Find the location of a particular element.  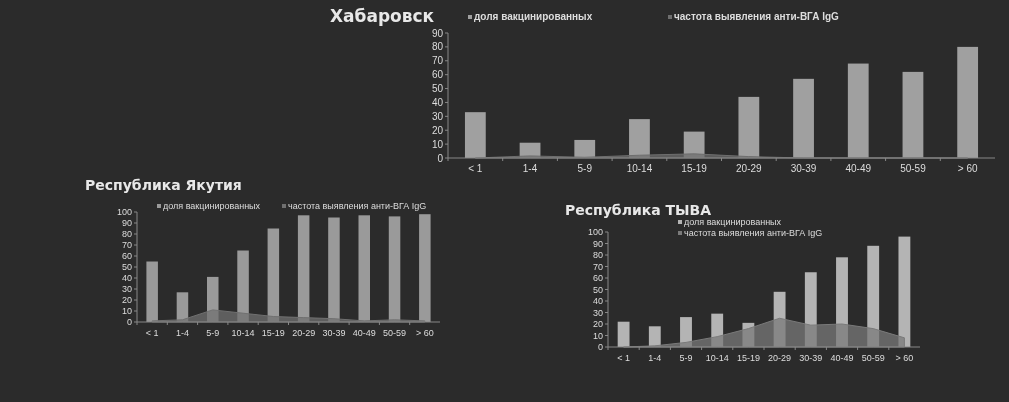

chart-title: Хабаровск is located at coordinates (382, 16).